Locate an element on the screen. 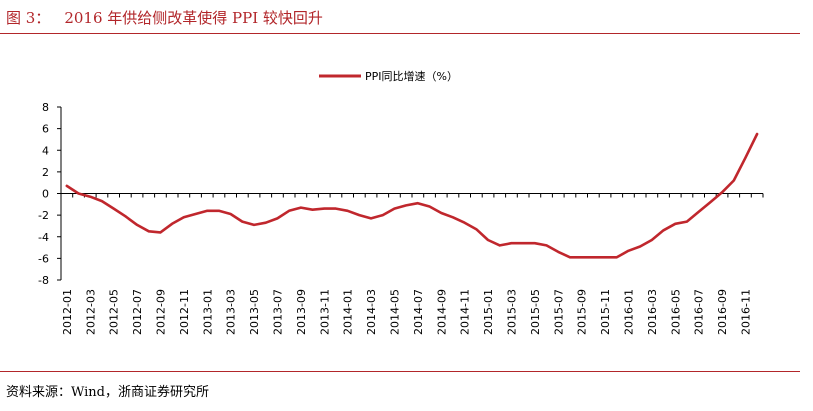 The width and height of the screenshot is (813, 411). x-tick-label: 2013-07 is located at coordinates (277, 312).